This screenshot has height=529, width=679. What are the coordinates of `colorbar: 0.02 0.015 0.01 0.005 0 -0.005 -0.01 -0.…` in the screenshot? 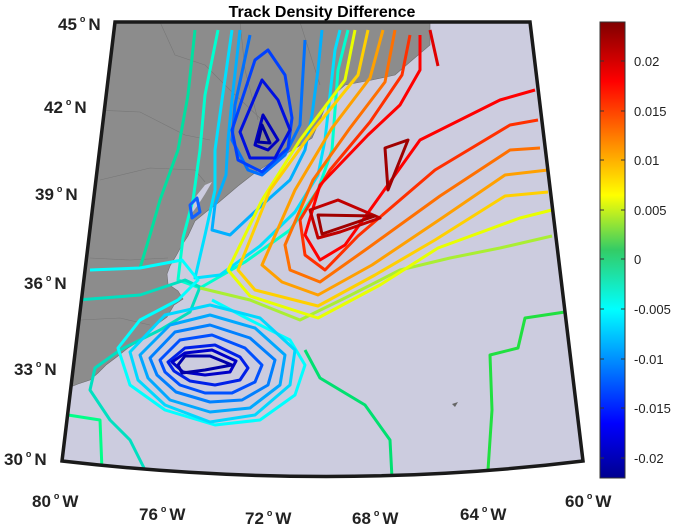 It's located at (635, 250).